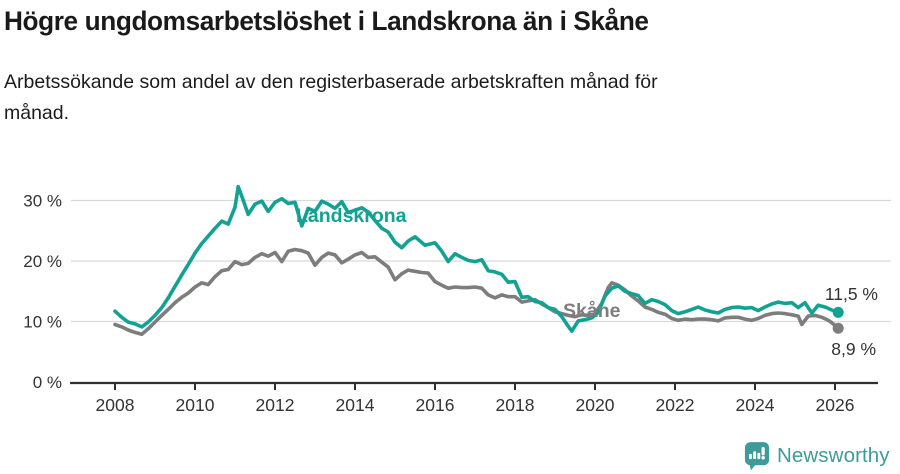 This screenshot has width=900, height=474. I want to click on x-axis-tick-label: 2008, so click(115, 405).